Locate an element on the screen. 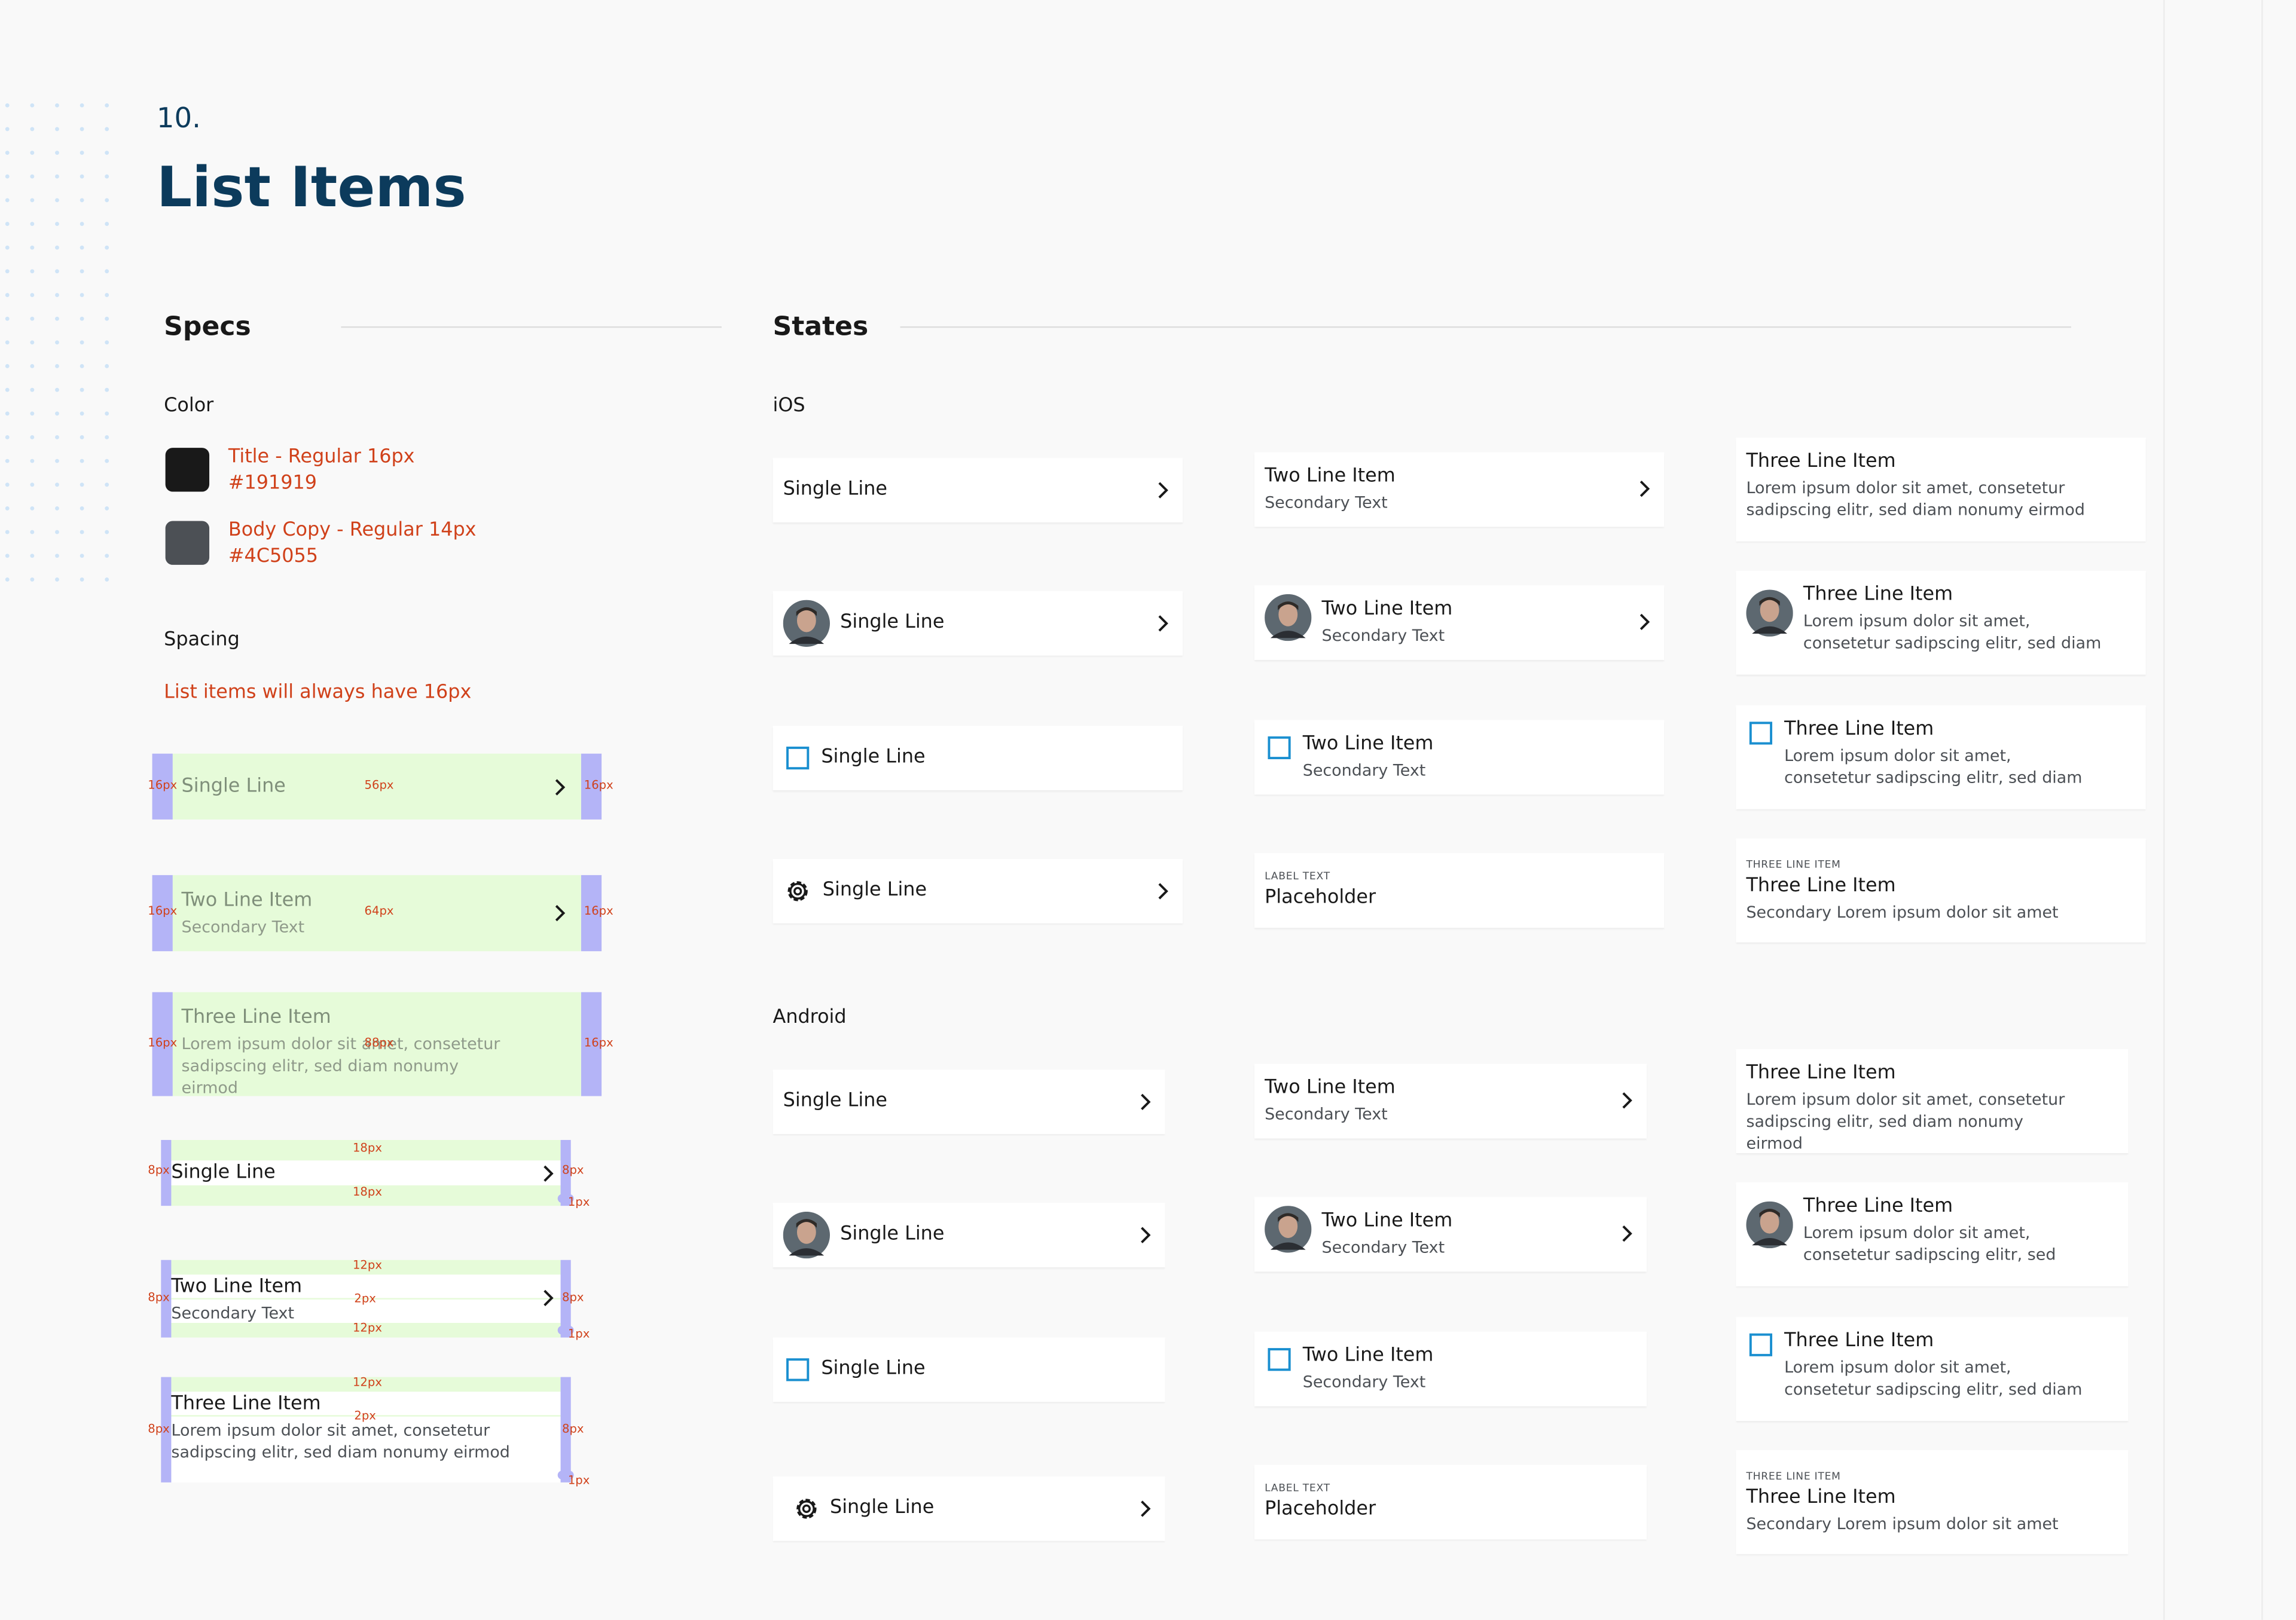 This screenshot has height=1620, width=2296. color-hex: #4C5055 is located at coordinates (273, 557).